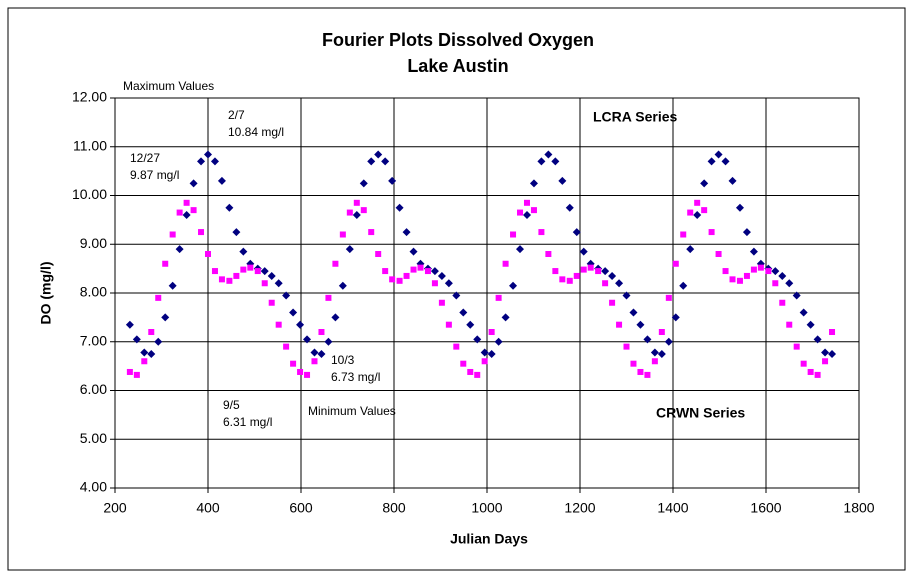  I want to click on annotation: 9/5, so click(231, 405).